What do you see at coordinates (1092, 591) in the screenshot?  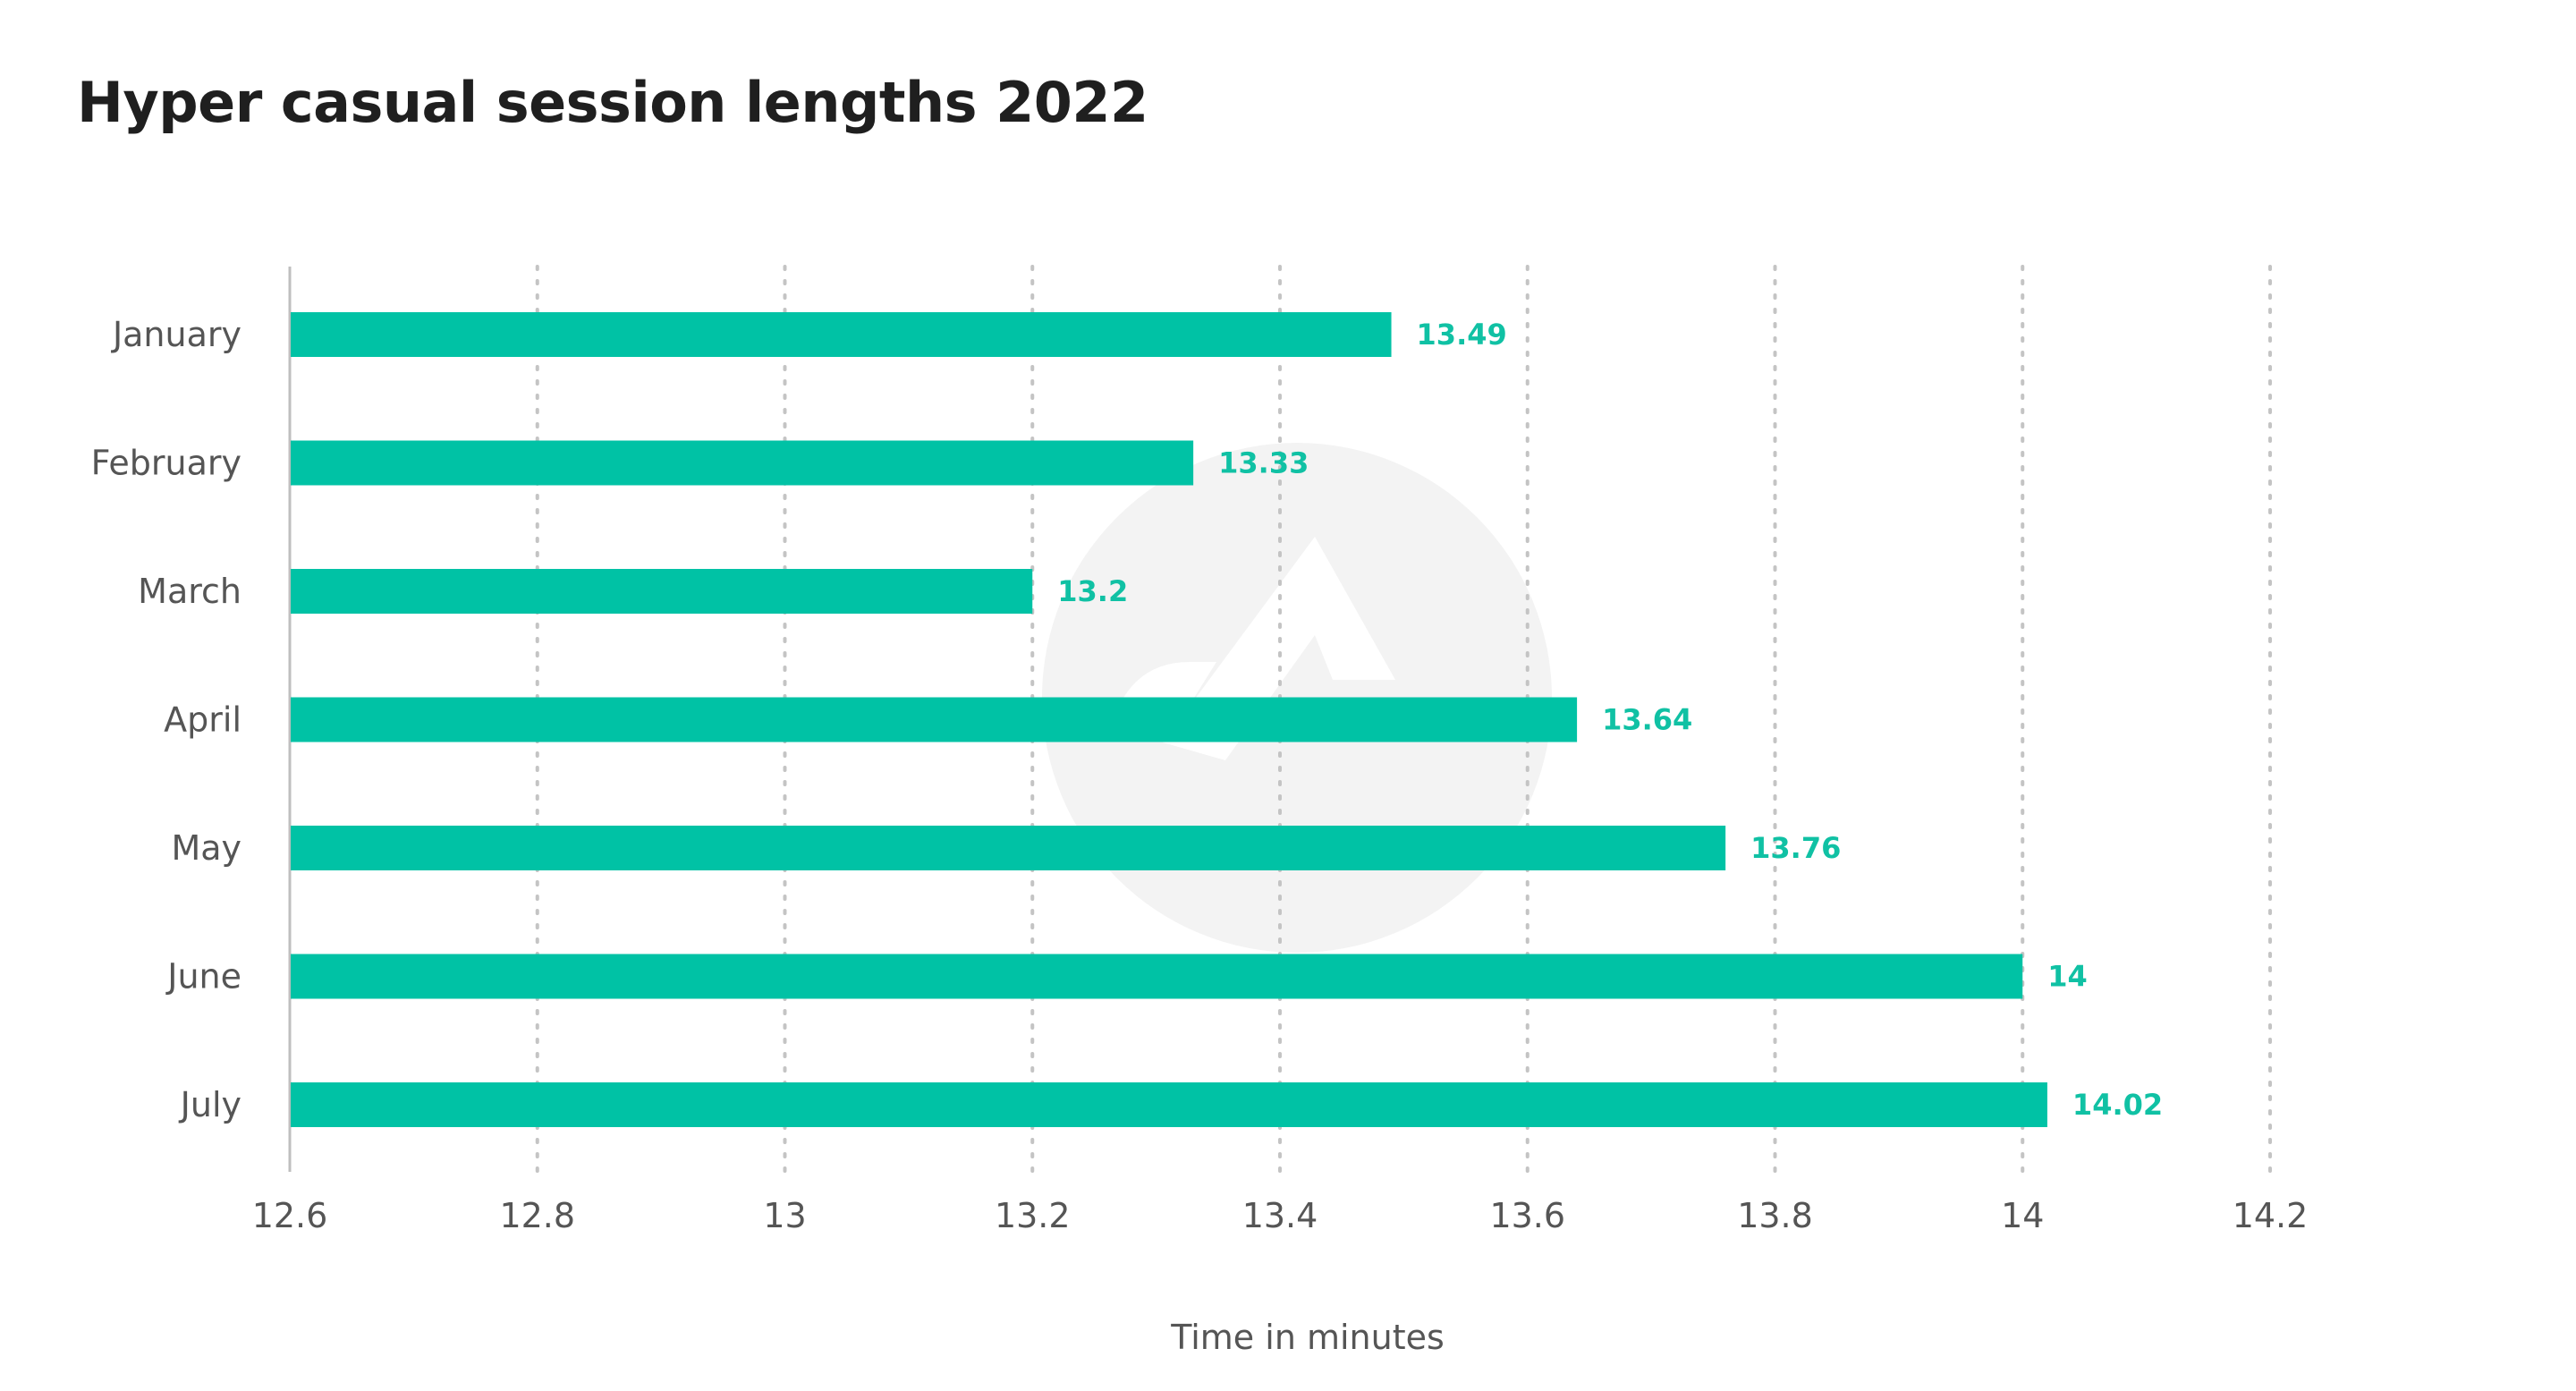 I see `data-label: 13.2` at bounding box center [1092, 591].